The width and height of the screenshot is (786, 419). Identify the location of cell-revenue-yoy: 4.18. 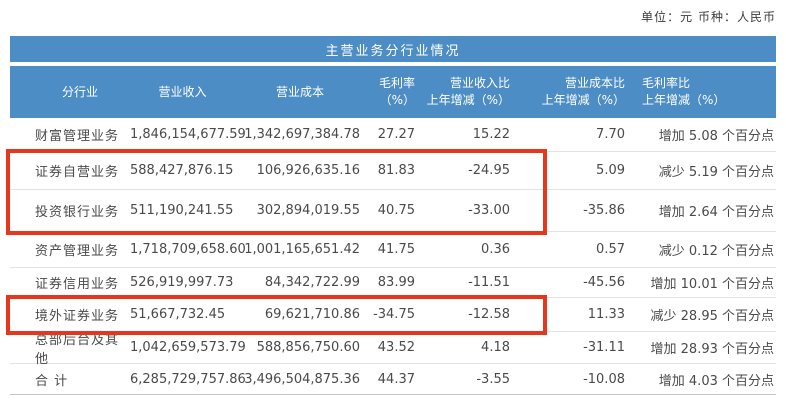
(495, 347).